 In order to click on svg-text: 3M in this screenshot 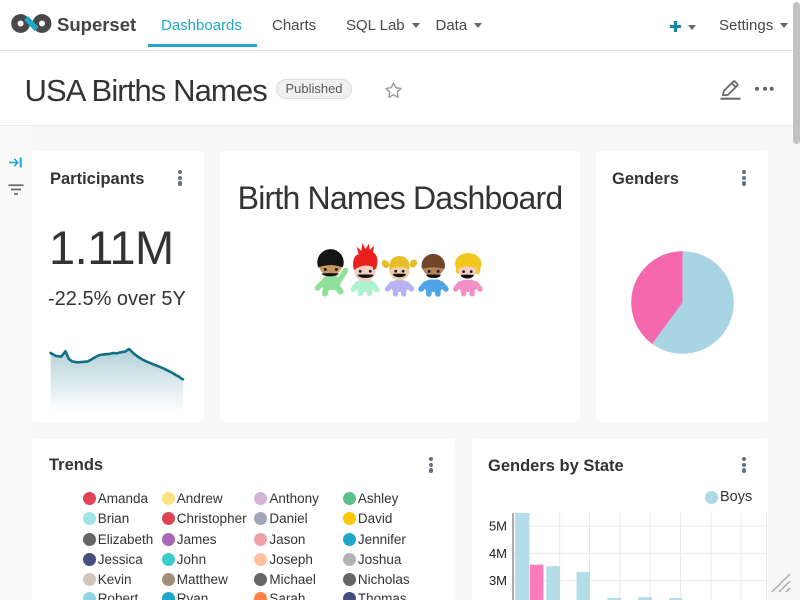, I will do `click(498, 580)`.